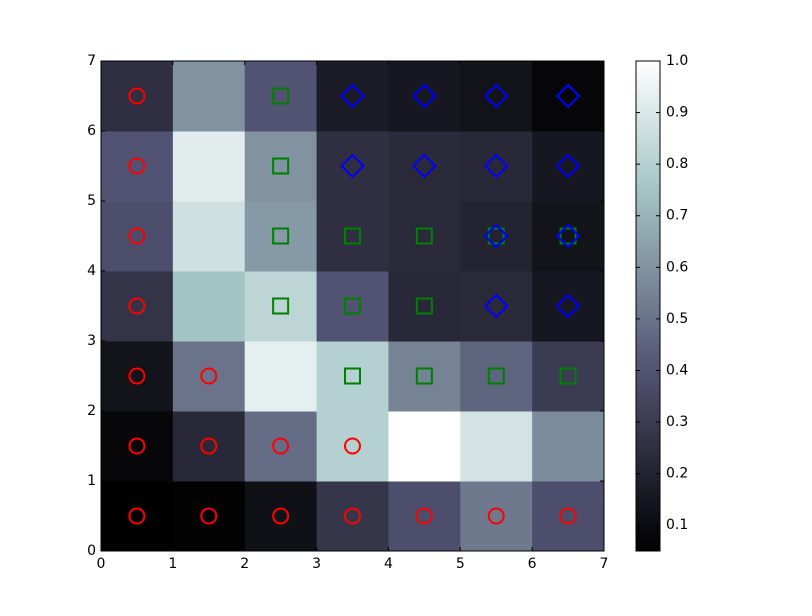 Image resolution: width=812 pixels, height=616 pixels. Describe the element at coordinates (677, 267) in the screenshot. I see `colorbar-tick-label: 0.6` at that location.